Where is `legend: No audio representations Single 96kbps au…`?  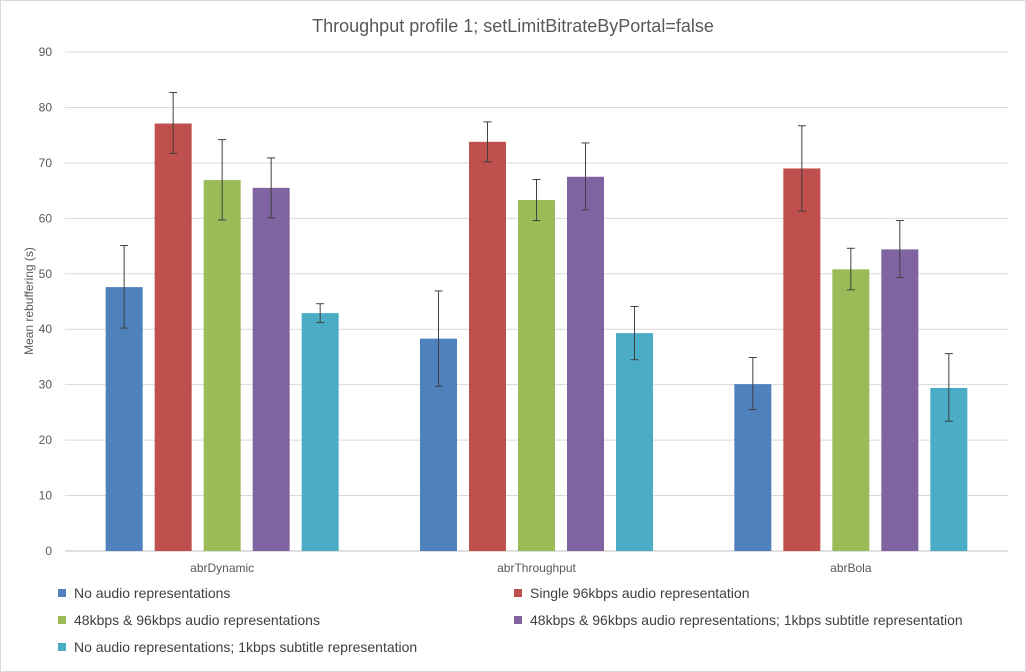
legend: No audio representations Single 96kbps au… is located at coordinates (510, 620).